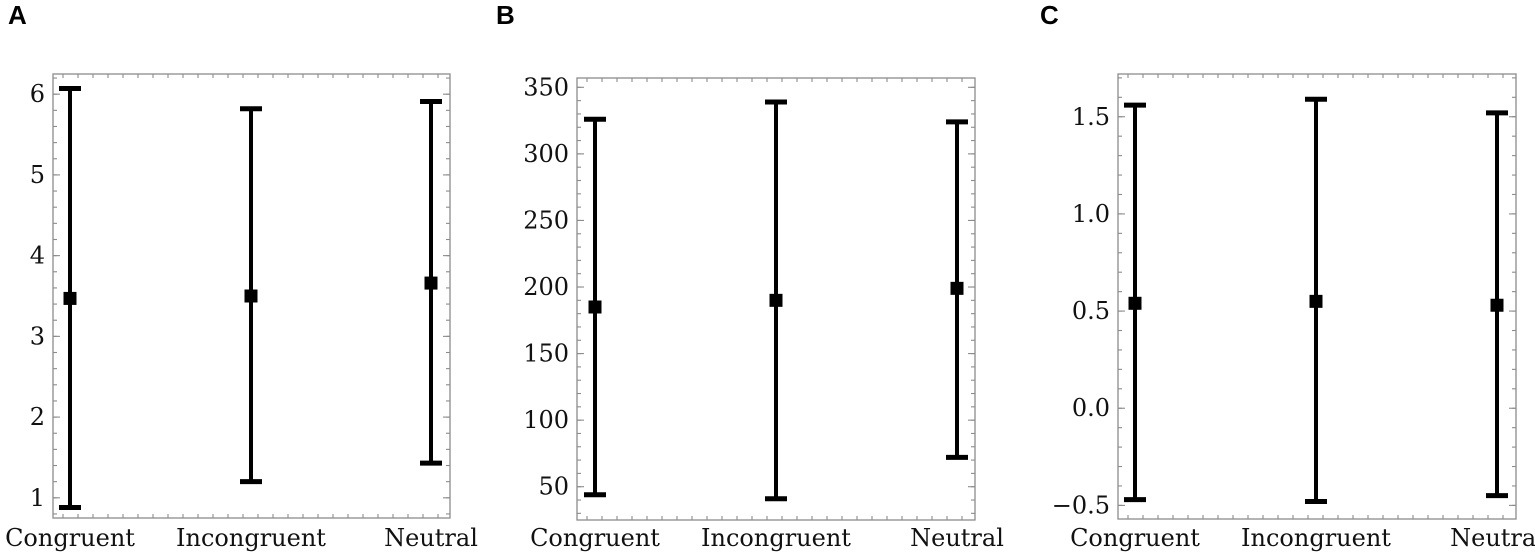  Describe the element at coordinates (1091, 117) in the screenshot. I see `y-tick-label: 1.5` at that location.